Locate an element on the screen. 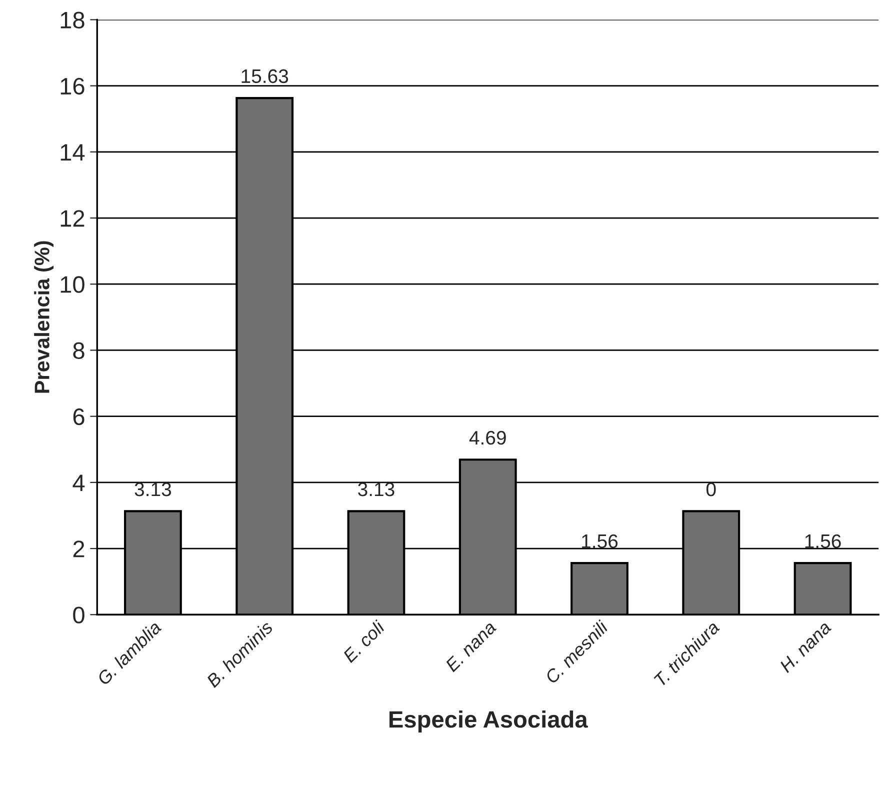 Image resolution: width=883 pixels, height=788 pixels. y-tick-label: 0 is located at coordinates (78, 615).